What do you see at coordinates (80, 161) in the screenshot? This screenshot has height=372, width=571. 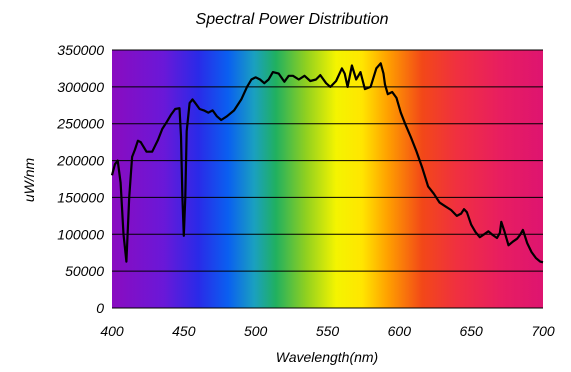 I see `y-tick-label: 200000` at bounding box center [80, 161].